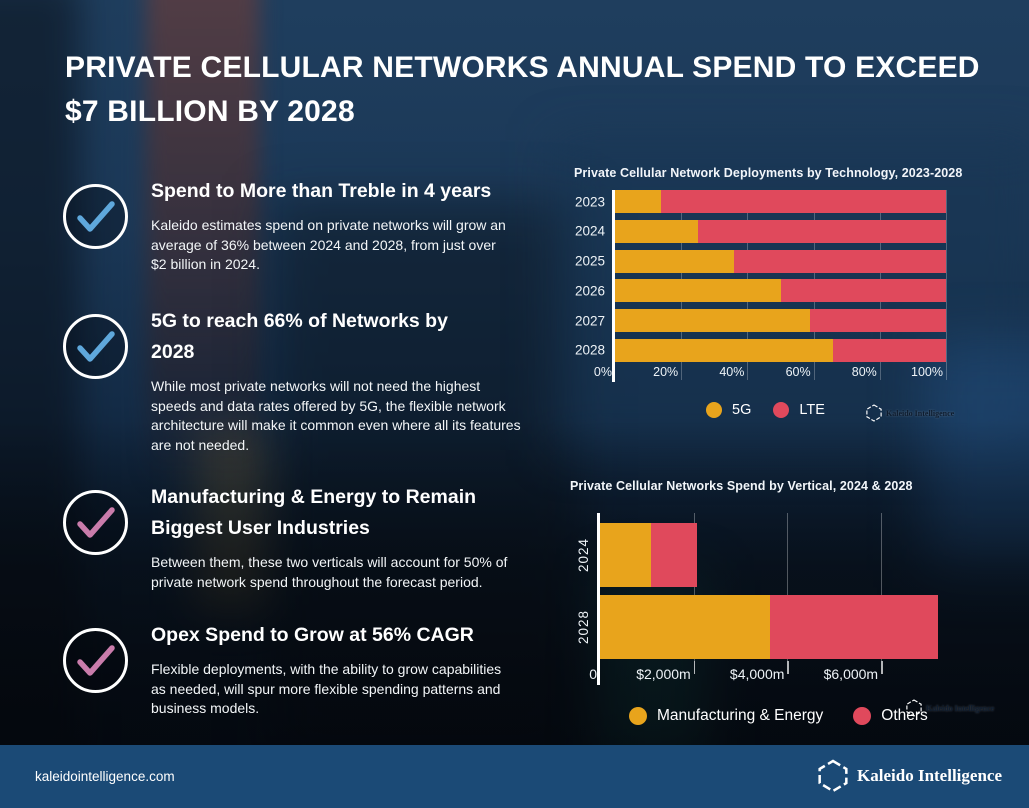 This screenshot has width=1029, height=808. I want to click on legend-label: Manufacturing & Energy, so click(740, 715).